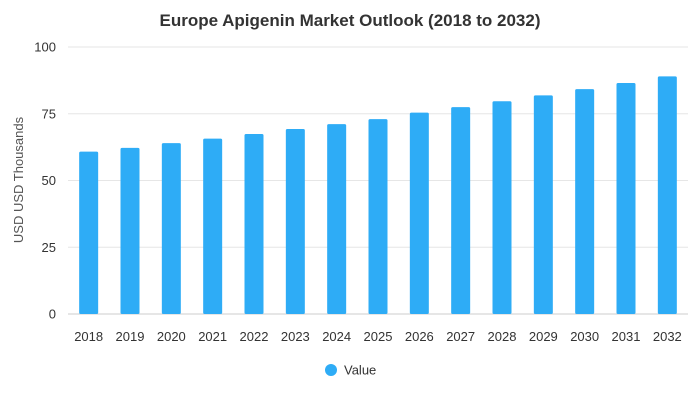  Describe the element at coordinates (502, 208) in the screenshot. I see `bar-2028` at that location.